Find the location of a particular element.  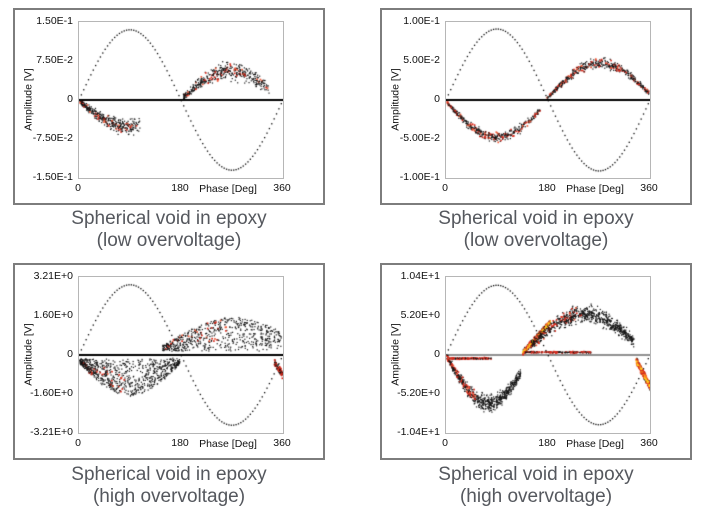

y-tick-label: 5.00E-2 is located at coordinates (421, 60).